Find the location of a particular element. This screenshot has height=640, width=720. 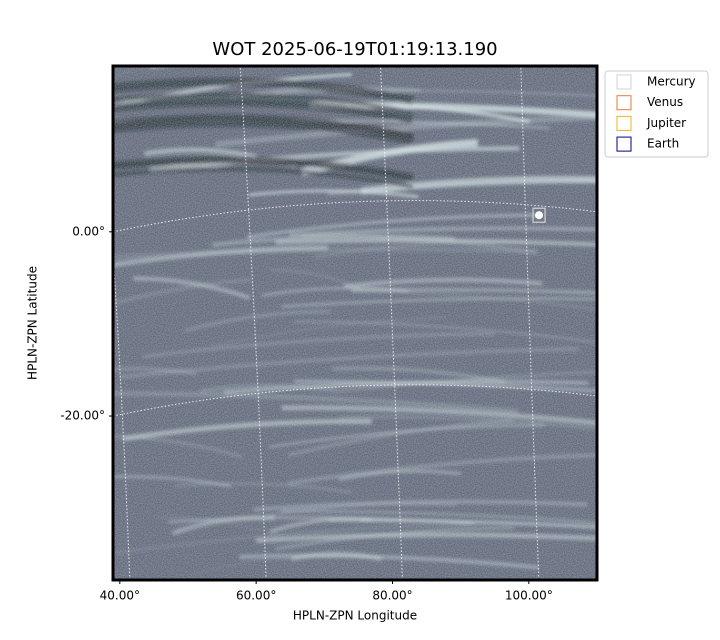

markers is located at coordinates (539, 215).